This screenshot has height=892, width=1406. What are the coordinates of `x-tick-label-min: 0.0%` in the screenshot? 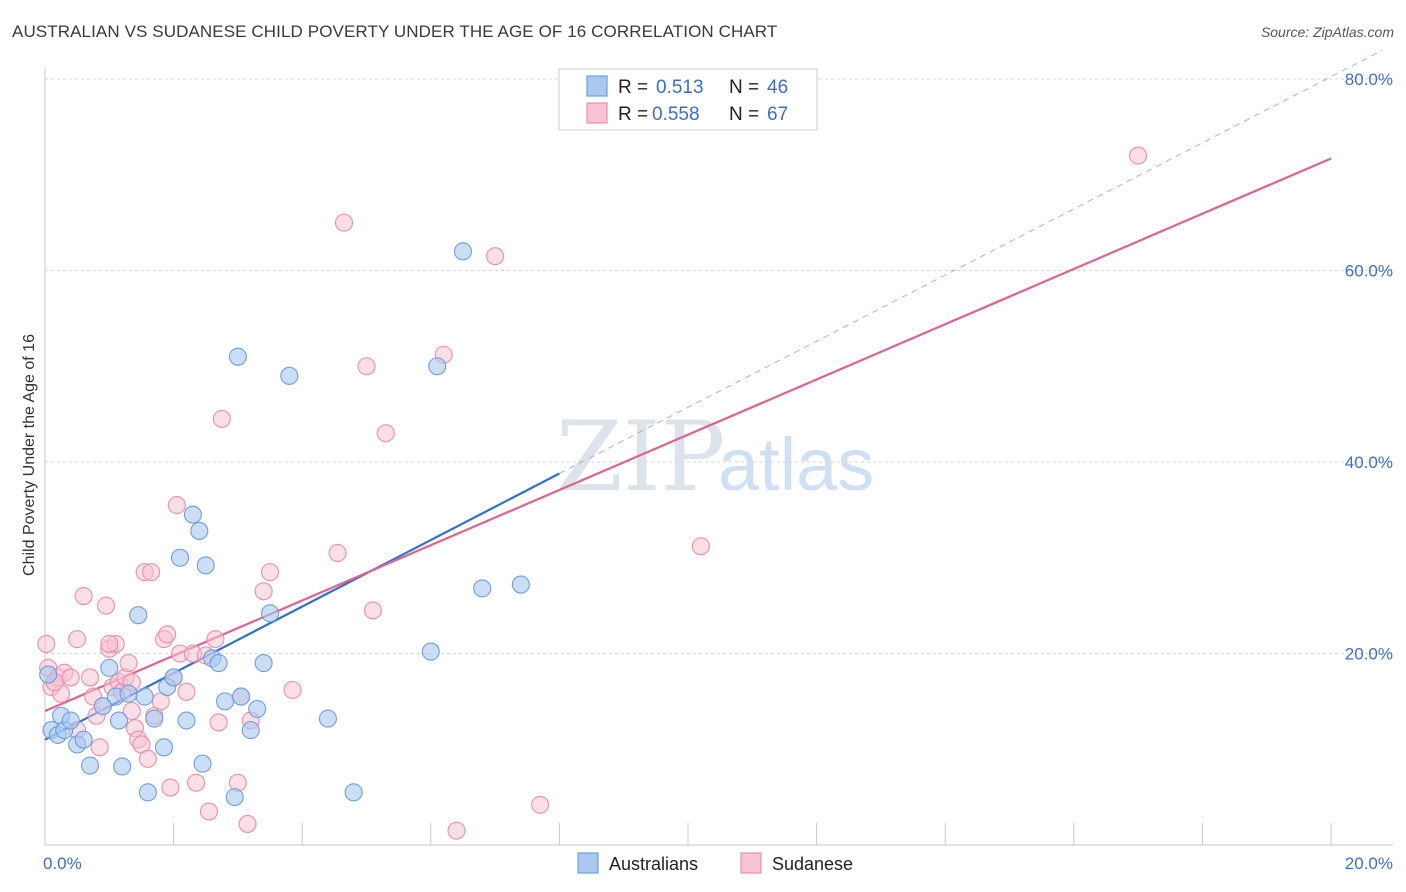 It's located at (62, 863).